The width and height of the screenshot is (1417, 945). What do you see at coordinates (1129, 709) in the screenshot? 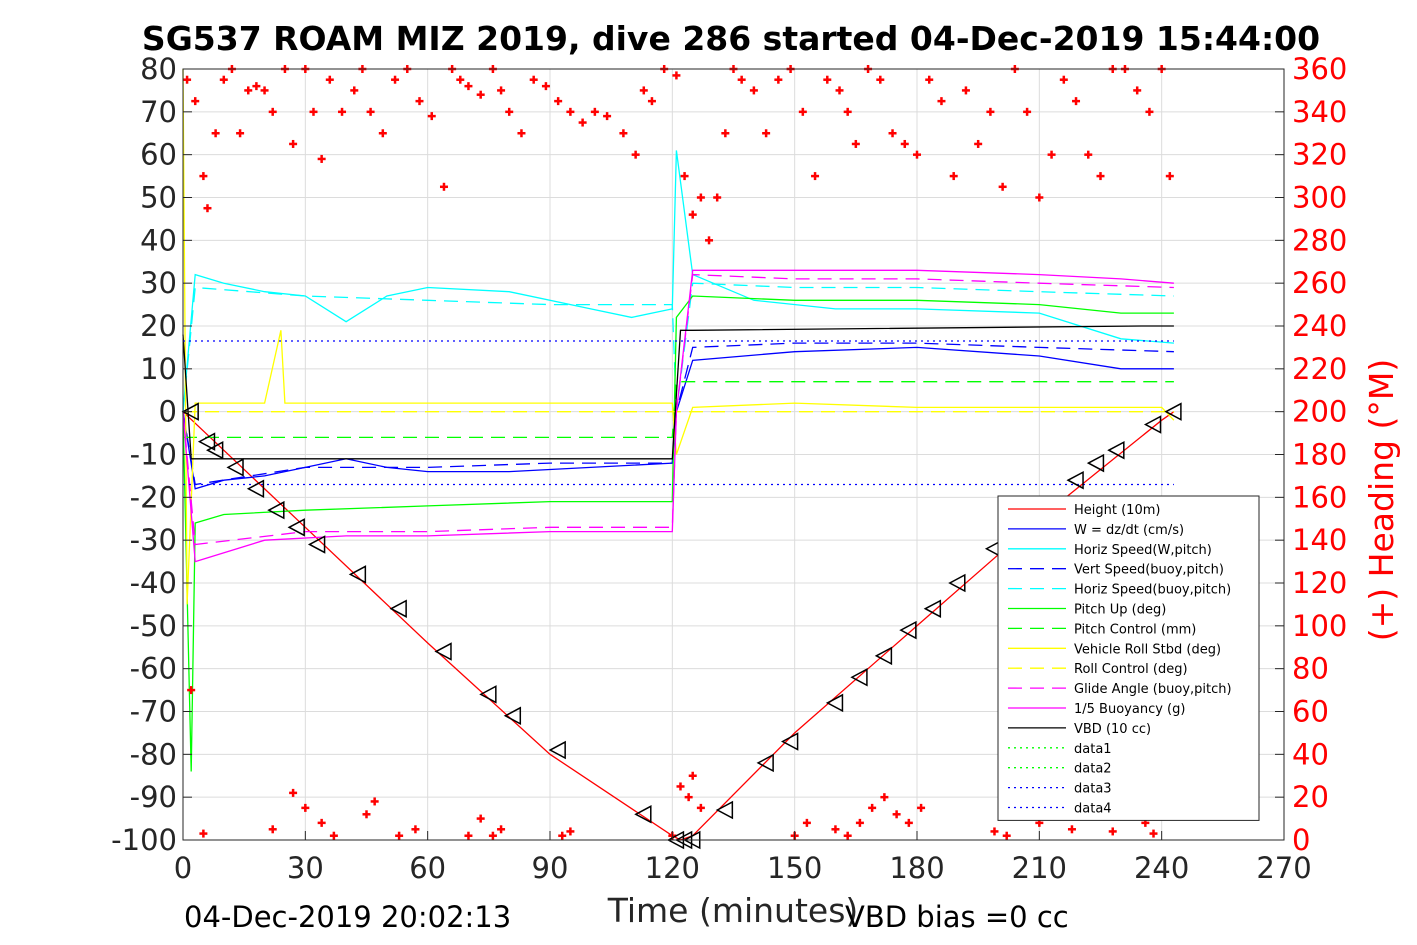
I see `legend-label: 1/5 Buoyancy (g)` at bounding box center [1129, 709].